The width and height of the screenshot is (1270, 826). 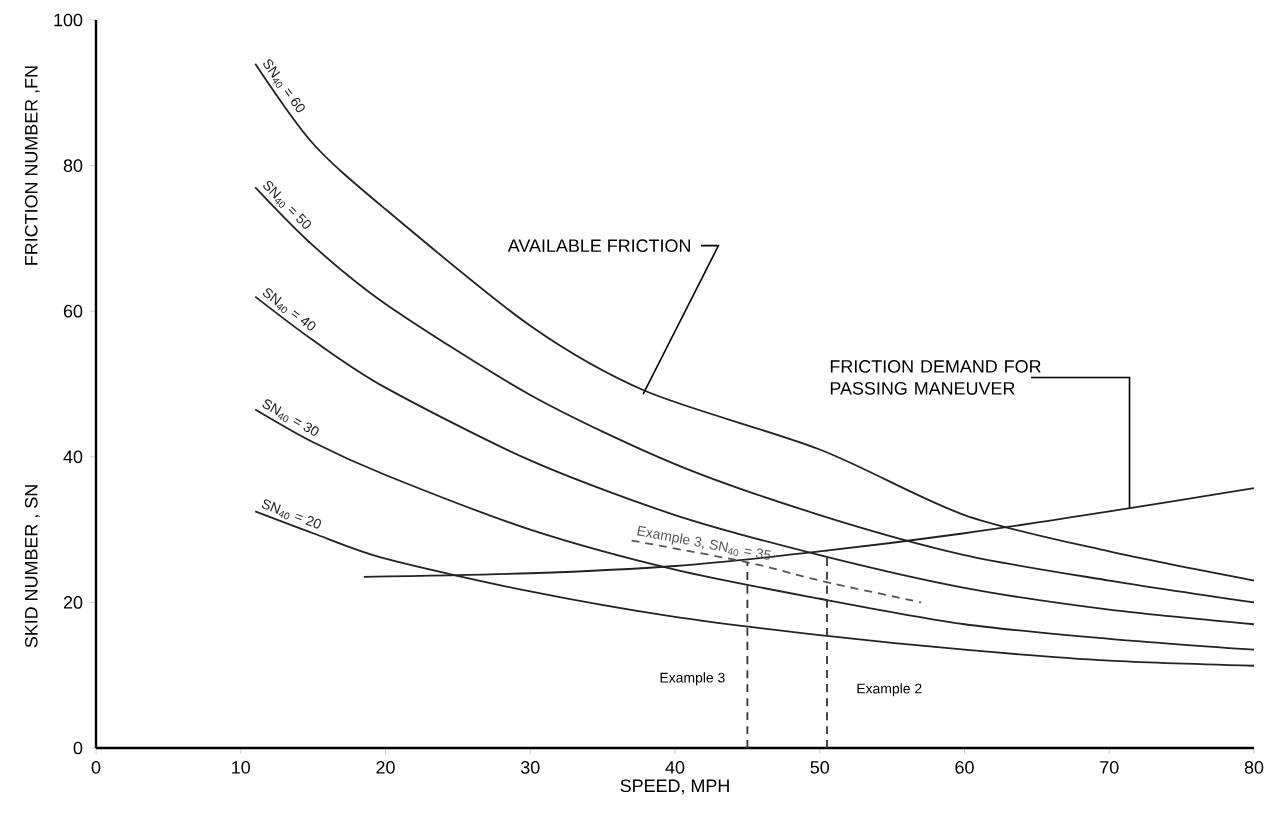 What do you see at coordinates (73, 457) in the screenshot?
I see `y-tick-label: 40` at bounding box center [73, 457].